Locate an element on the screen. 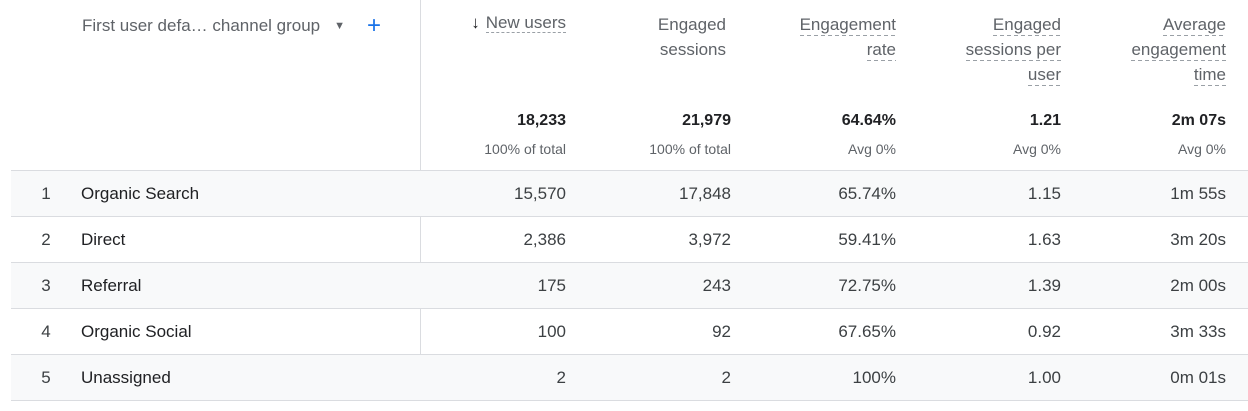  cell-engaged-sessions: 243 is located at coordinates (716, 285).